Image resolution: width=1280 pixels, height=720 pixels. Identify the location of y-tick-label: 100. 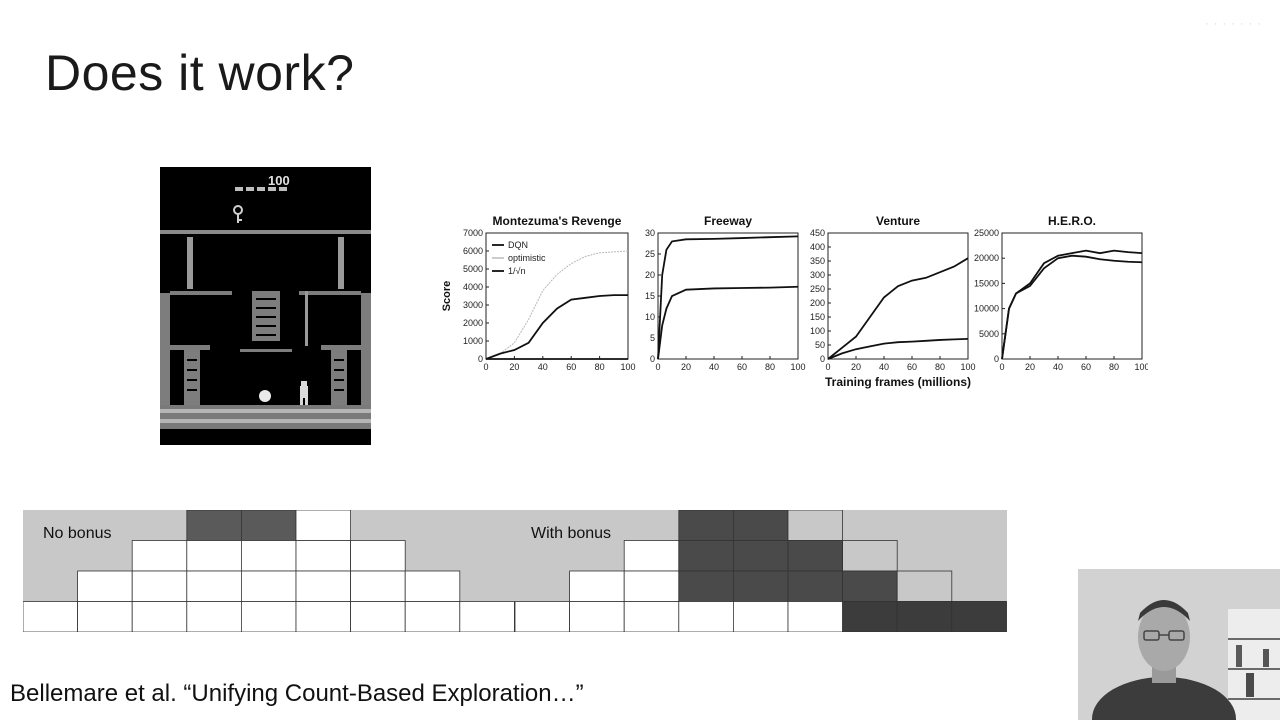
(817, 331).